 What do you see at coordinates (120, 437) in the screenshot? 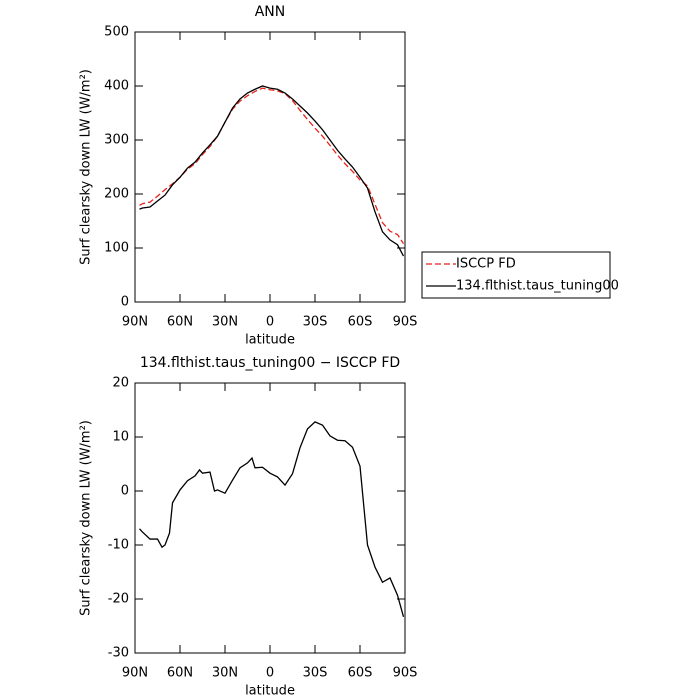
I see `y-tick-label: 10` at bounding box center [120, 437].